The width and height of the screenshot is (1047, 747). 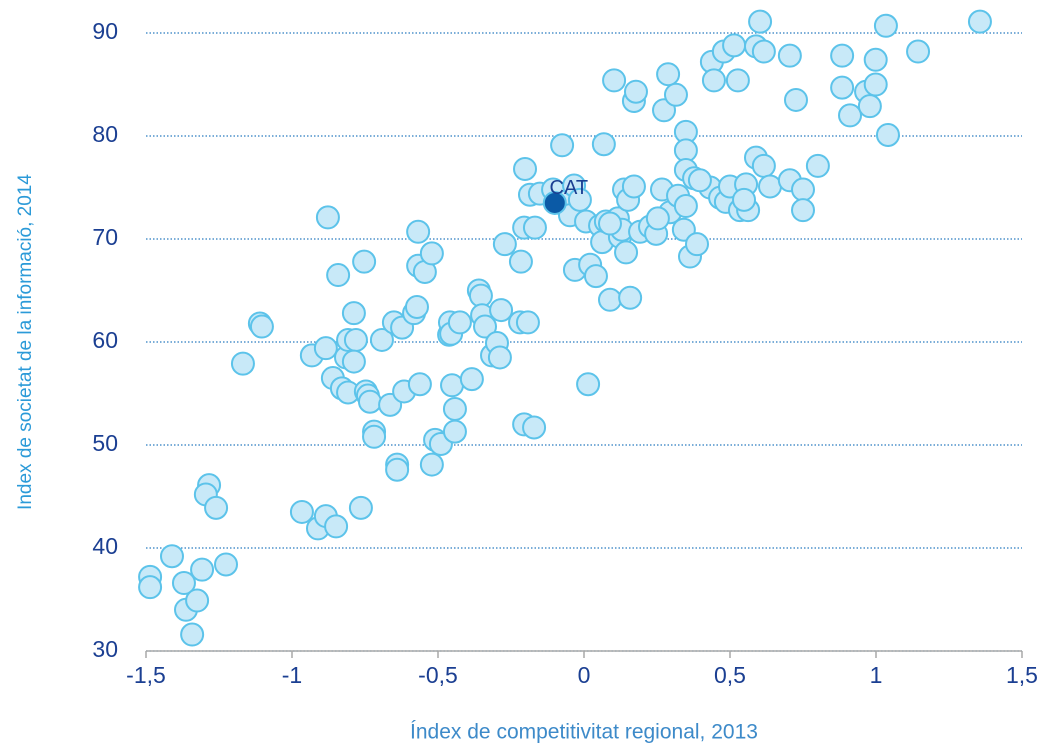 I want to click on x-axis-title: Índex de competitivitat regional, 2013, so click(x=584, y=732).